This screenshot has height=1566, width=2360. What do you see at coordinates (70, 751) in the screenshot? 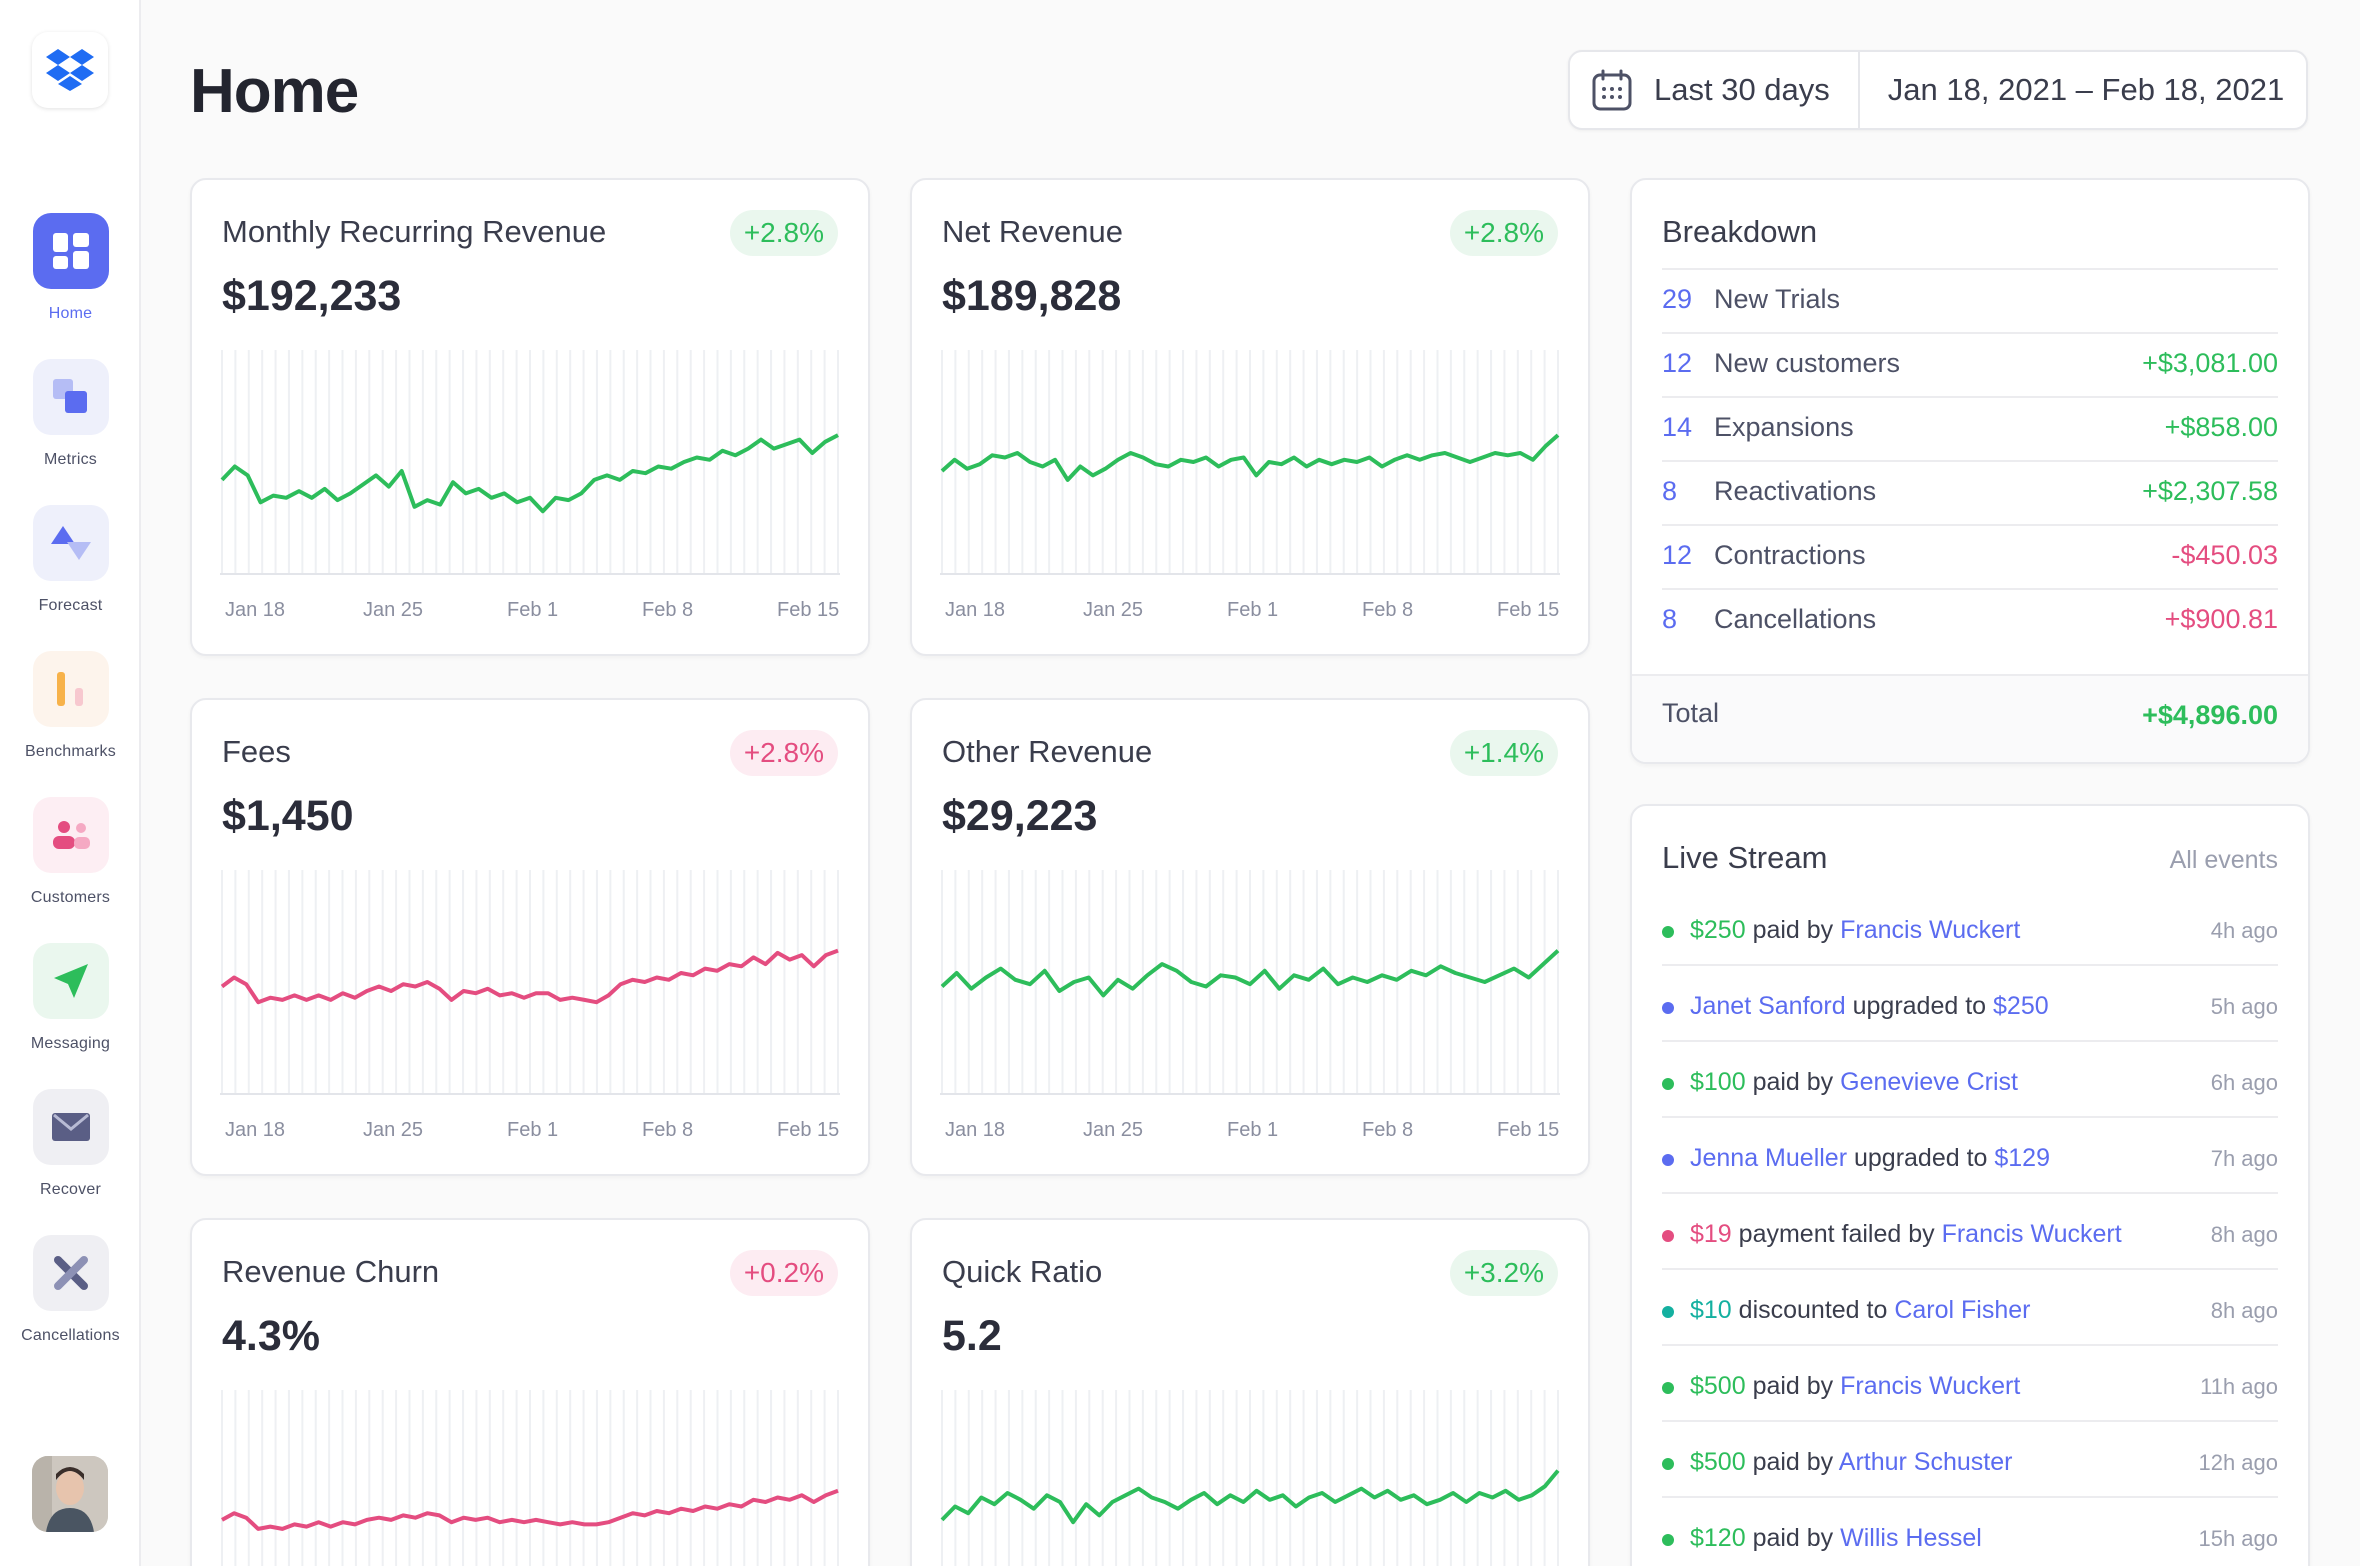
I see `sidebar-item-label: Benchmarks` at bounding box center [70, 751].